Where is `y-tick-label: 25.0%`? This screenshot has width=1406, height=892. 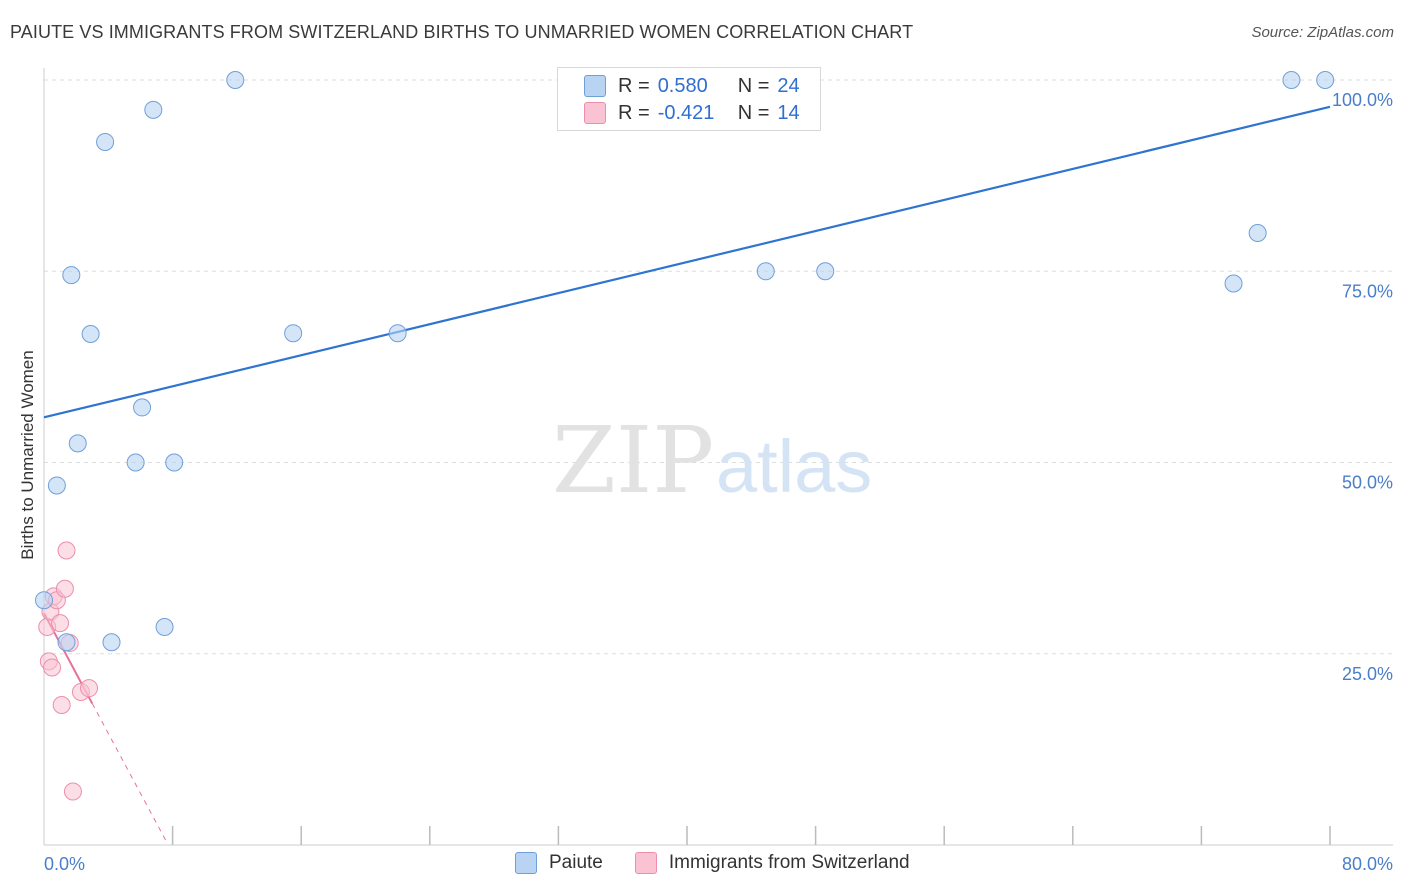 y-tick-label: 25.0% is located at coordinates (1367, 674).